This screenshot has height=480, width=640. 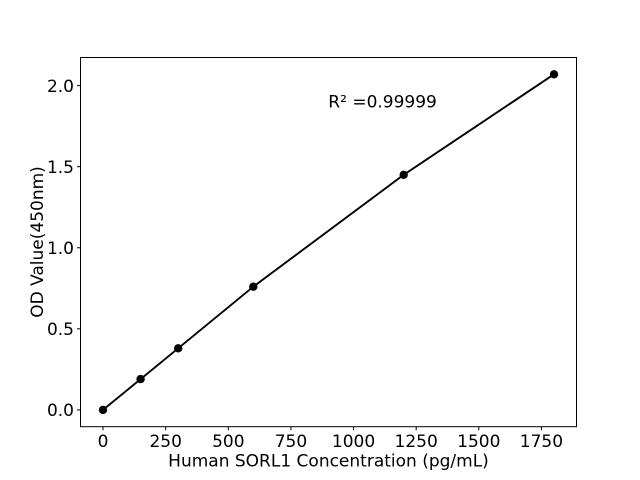 What do you see at coordinates (60, 249) in the screenshot?
I see `y-tick-label: 1.0` at bounding box center [60, 249].